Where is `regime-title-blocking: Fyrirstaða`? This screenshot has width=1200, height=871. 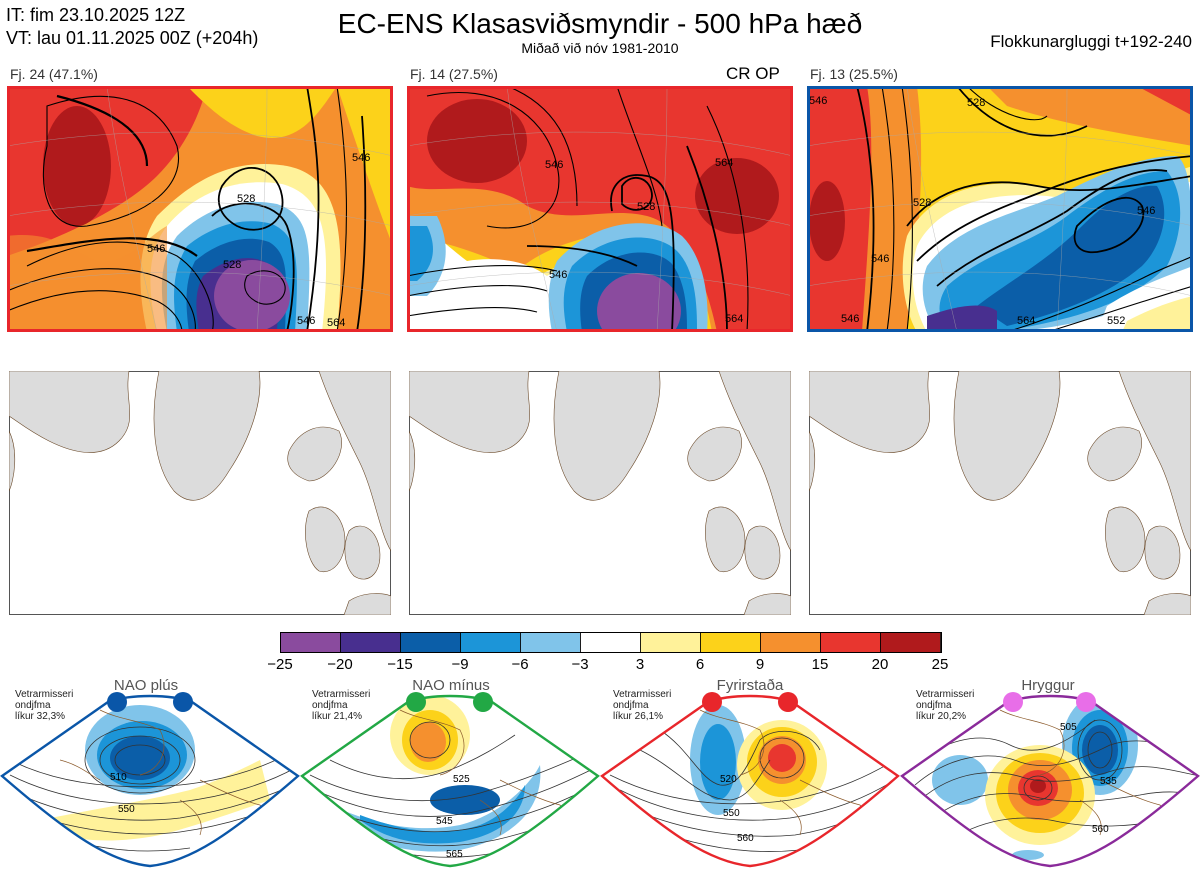
regime-title-blocking: Fyrirstaða is located at coordinates (750, 685).